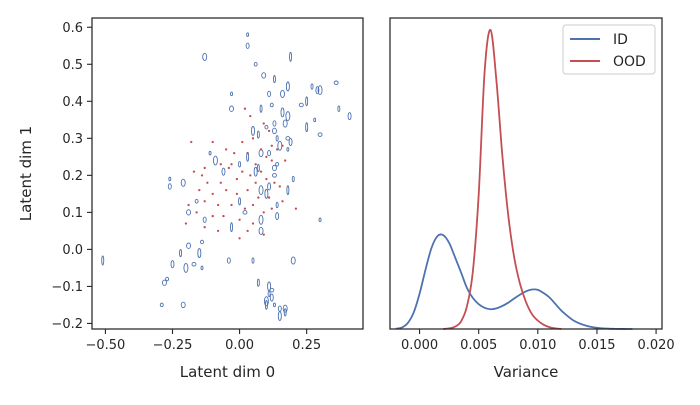 This screenshot has height=405, width=700. What do you see at coordinates (629, 62) in the screenshot?
I see `legend-label-ood: OOD` at bounding box center [629, 62].